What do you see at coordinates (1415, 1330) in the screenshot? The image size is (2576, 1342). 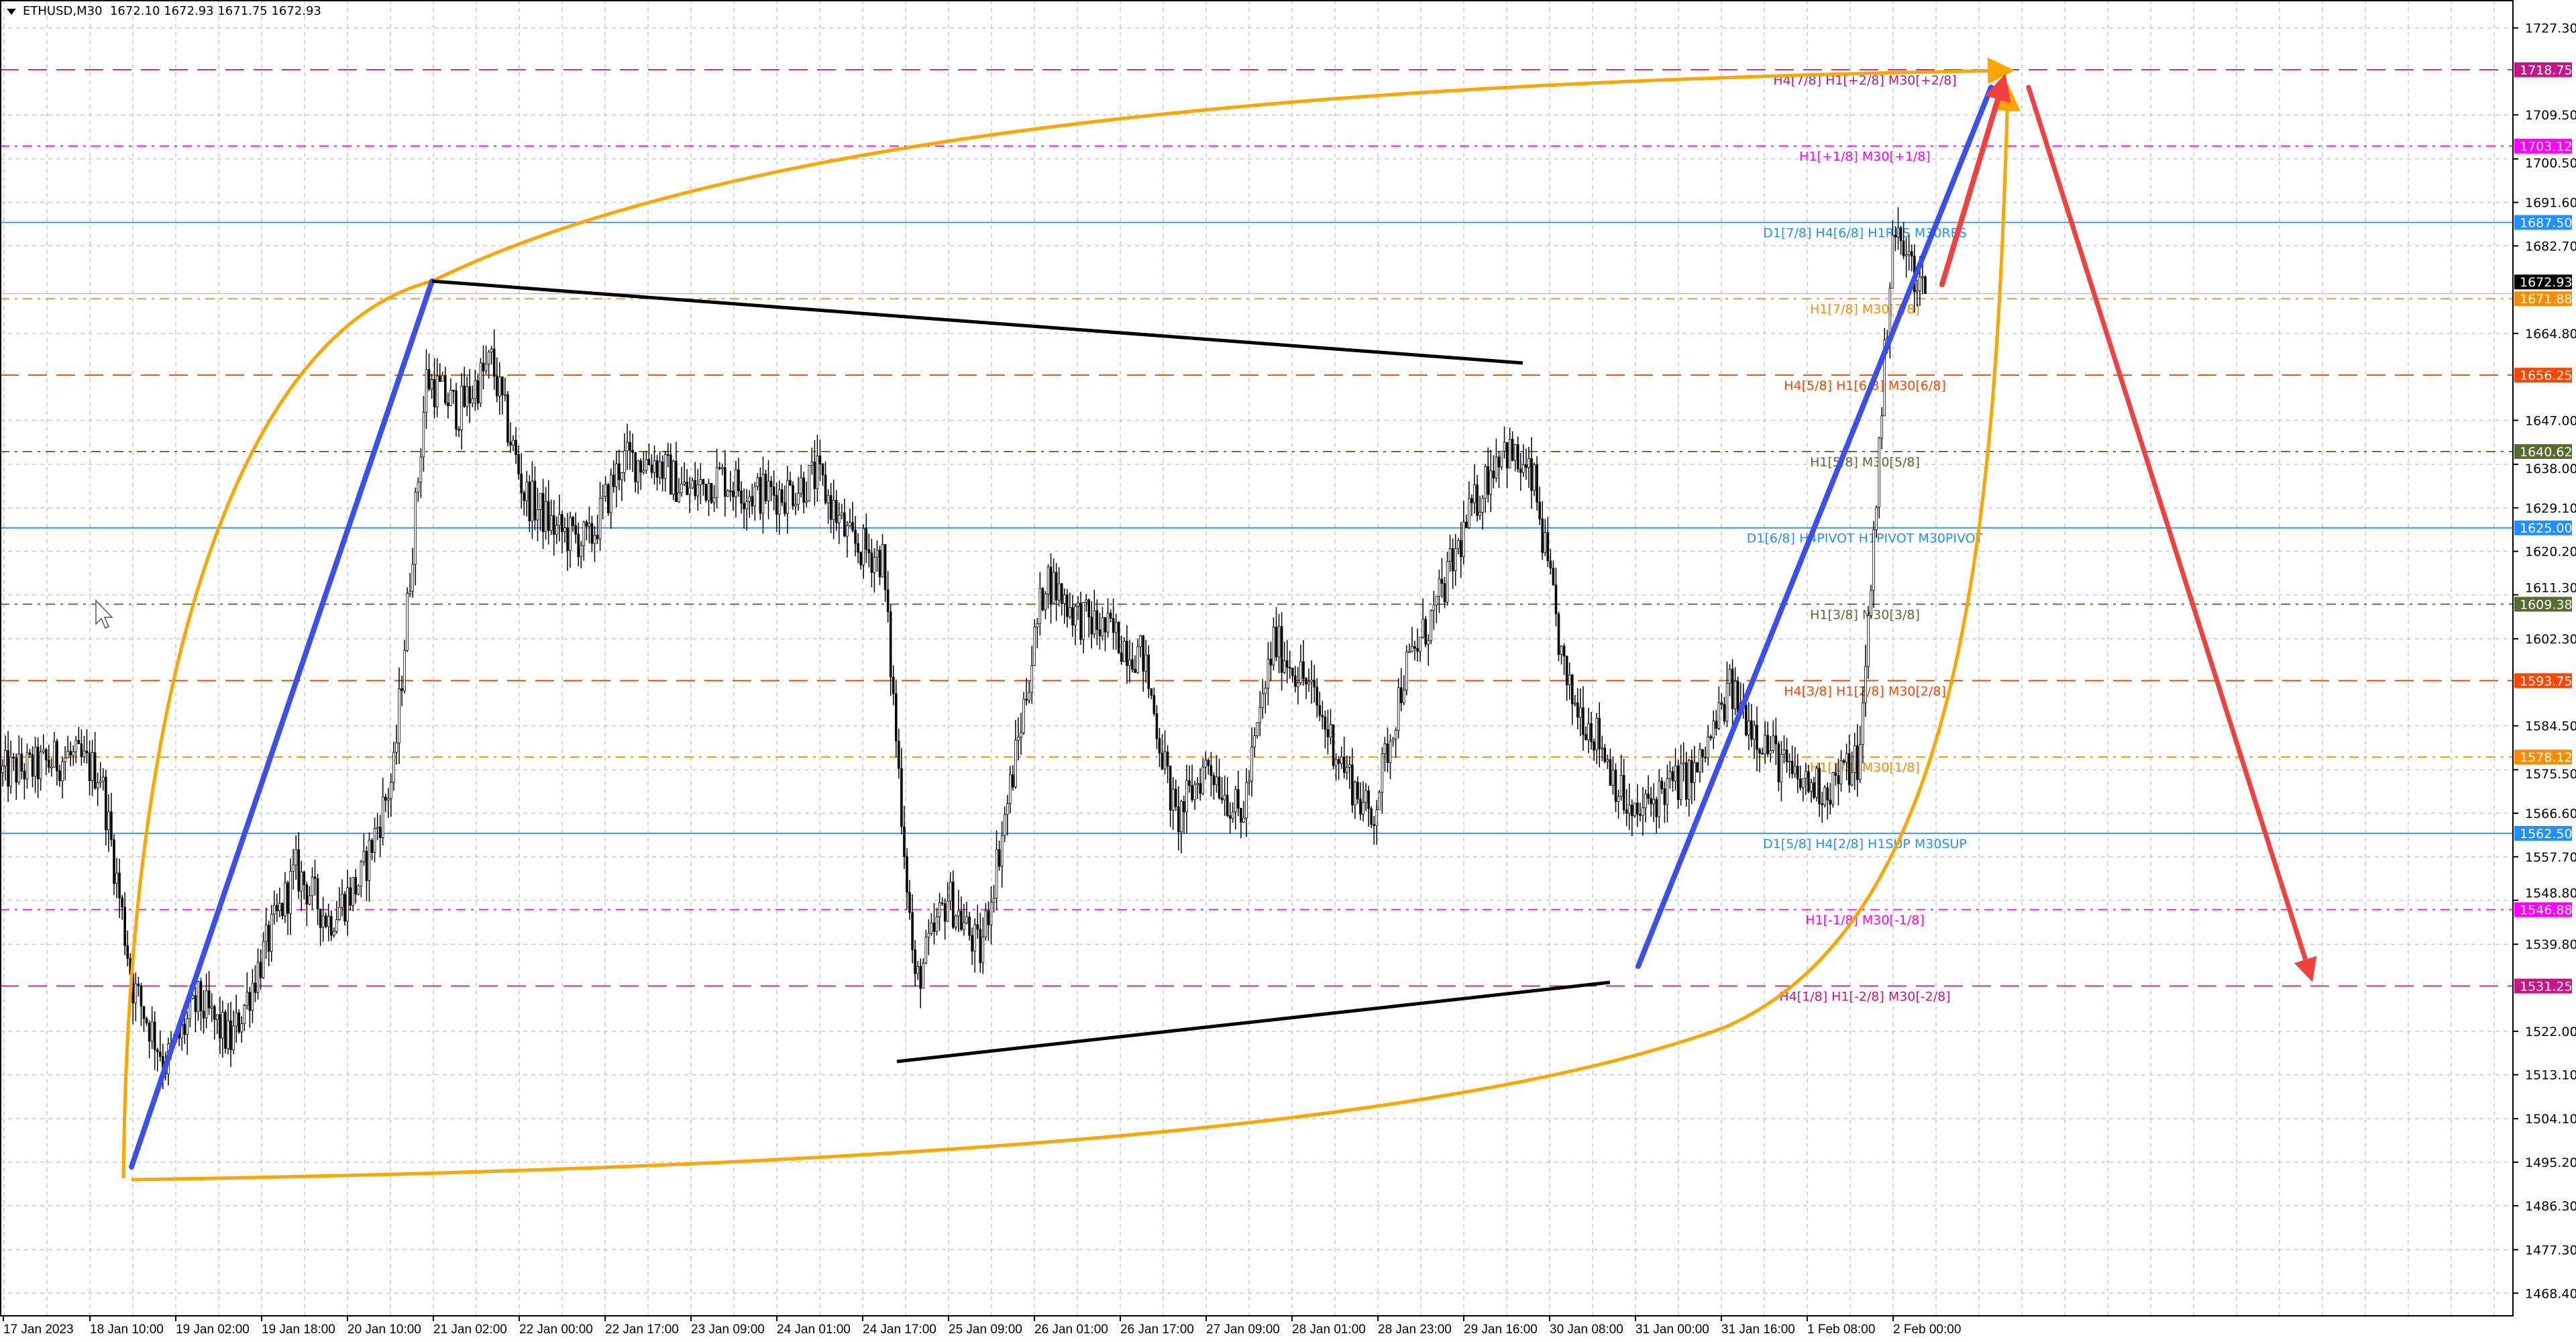 I see `time-tick-label: 28 Jan 23:00` at bounding box center [1415, 1330].